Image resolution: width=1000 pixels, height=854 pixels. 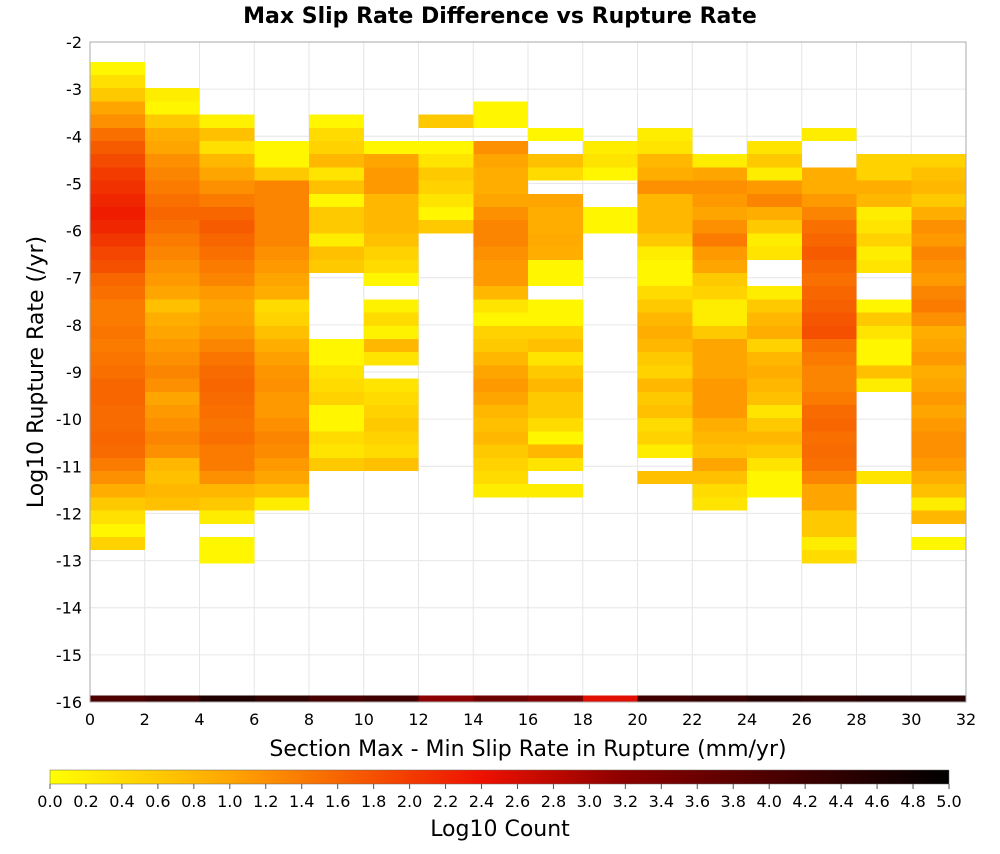 What do you see at coordinates (948, 801) in the screenshot?
I see `colorbar-tick-label: 5.0` at bounding box center [948, 801].